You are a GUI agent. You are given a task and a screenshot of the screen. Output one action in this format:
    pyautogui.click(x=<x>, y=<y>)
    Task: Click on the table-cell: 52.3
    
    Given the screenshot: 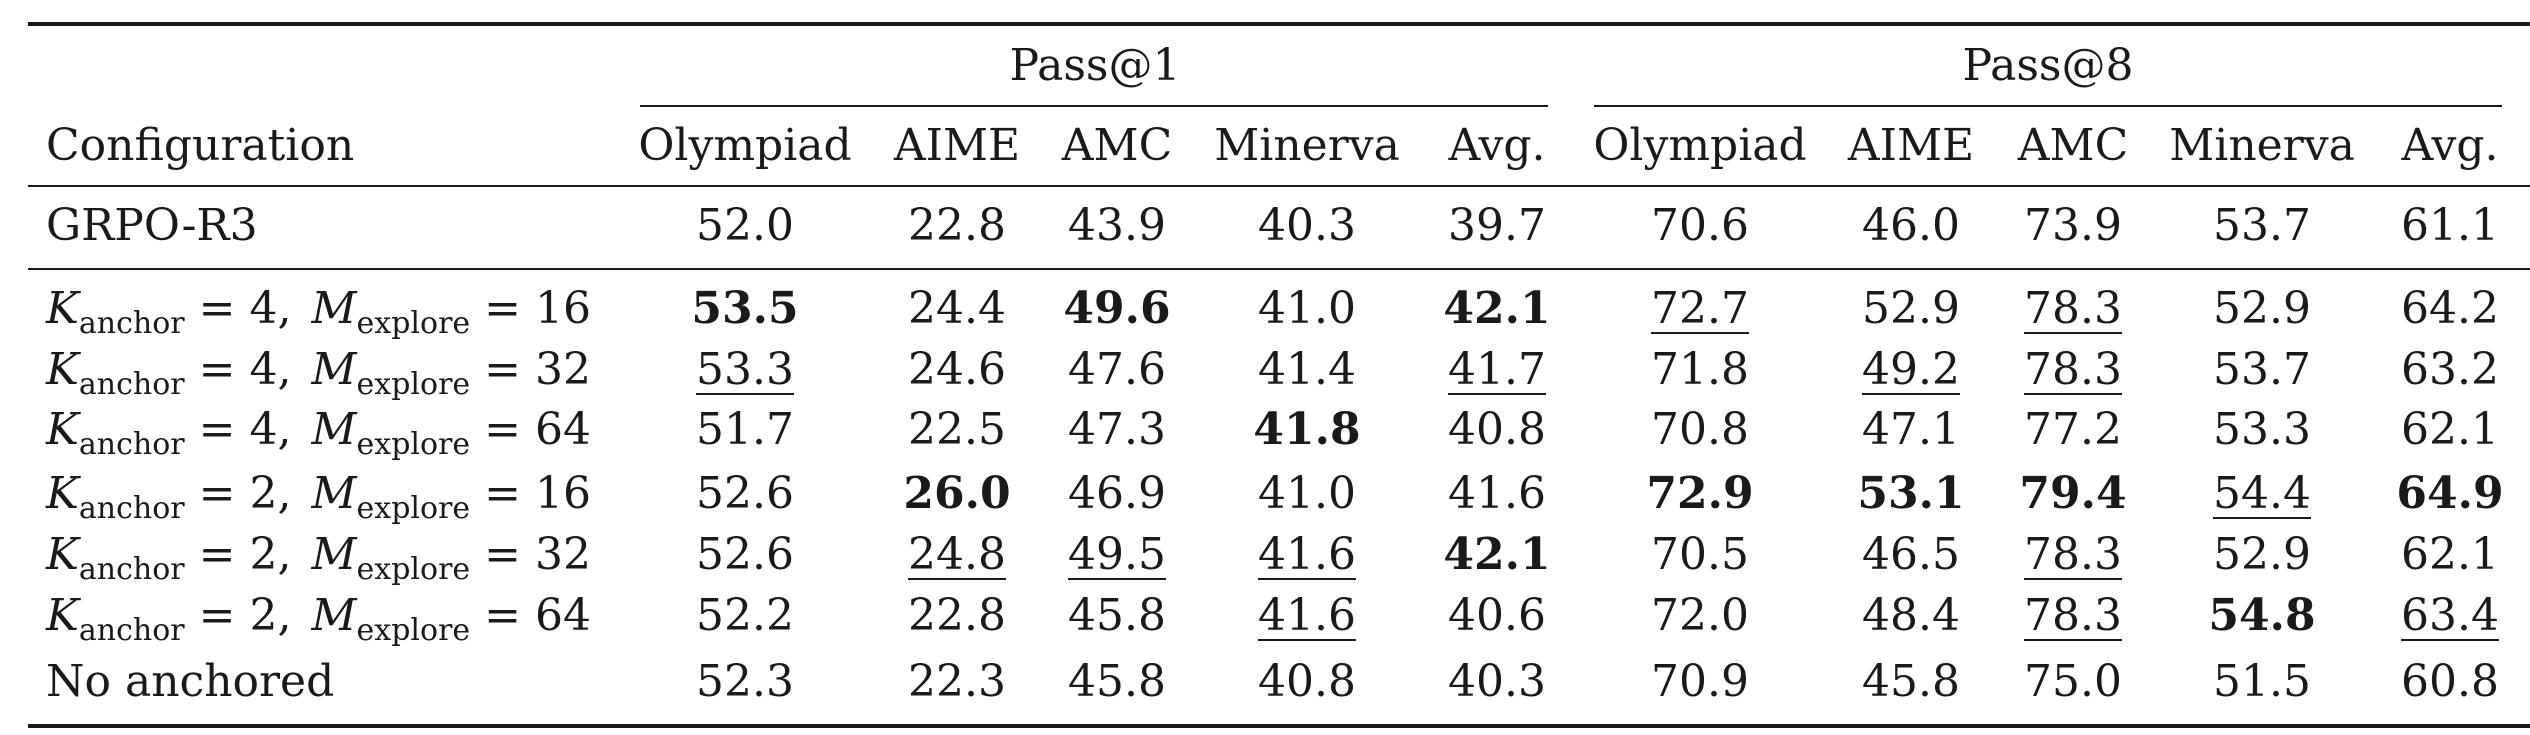 What is the action you would take?
    pyautogui.click(x=745, y=681)
    